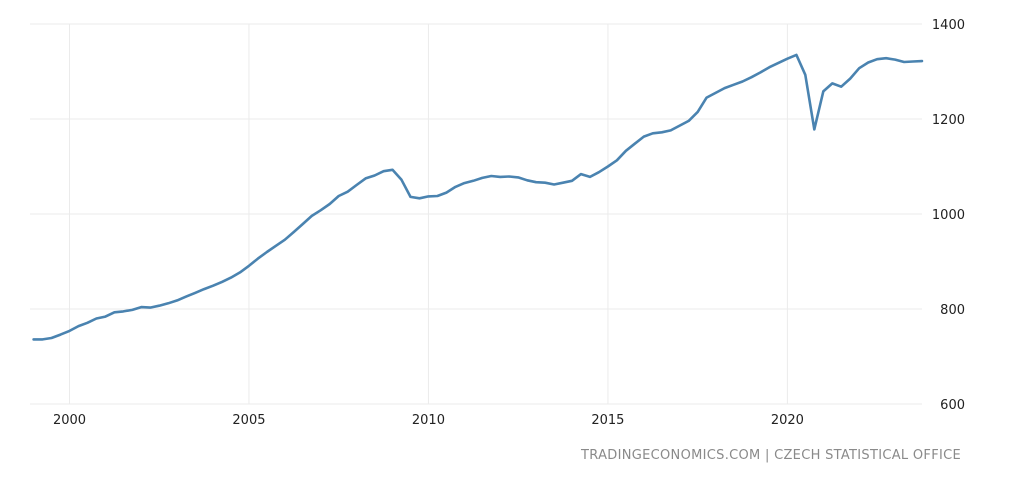  Describe the element at coordinates (948, 215) in the screenshot. I see `y-tick-label: 1000` at that location.